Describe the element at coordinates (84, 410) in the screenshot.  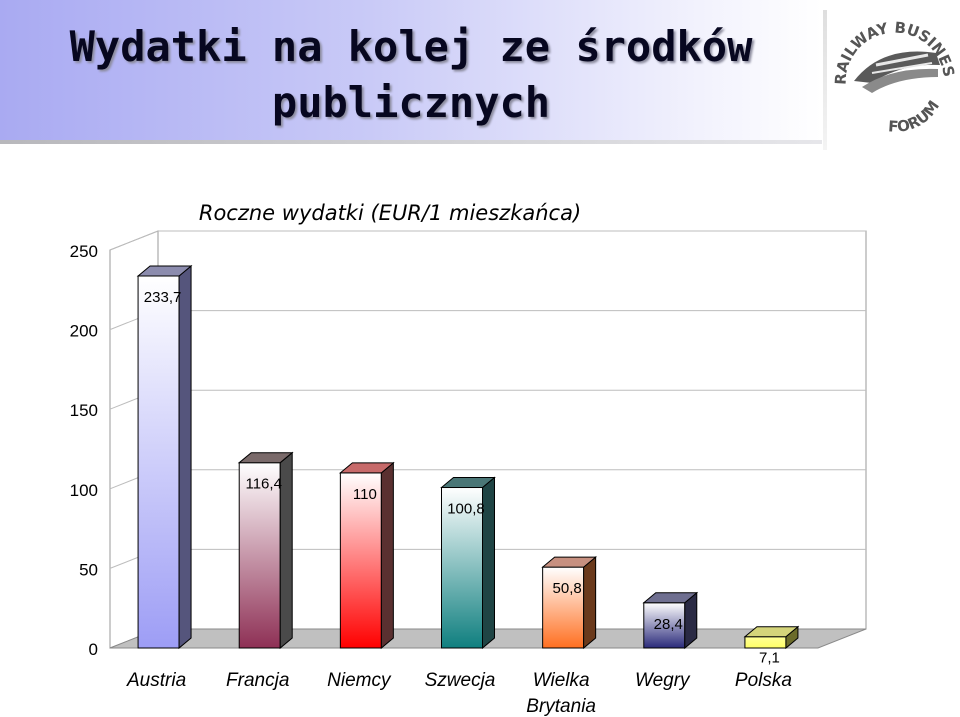
I see `y-tick-label: 150` at that location.